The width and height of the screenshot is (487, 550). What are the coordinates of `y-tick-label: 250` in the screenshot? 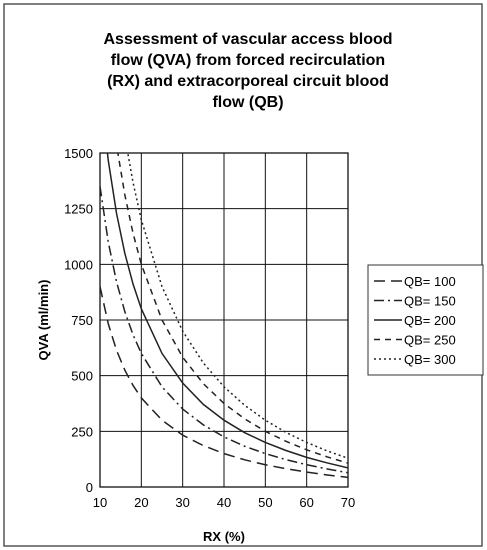 It's located at (82, 431).